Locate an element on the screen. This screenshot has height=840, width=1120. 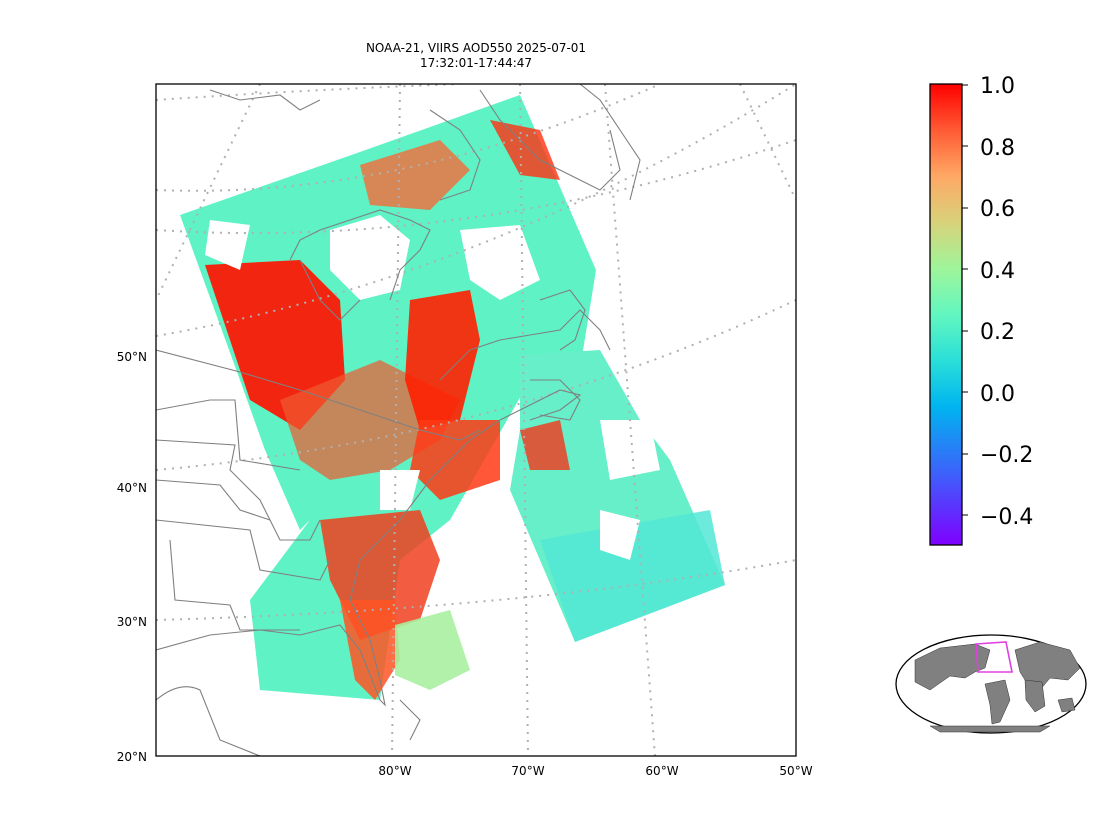
globe-locator-icon is located at coordinates (991, 684).